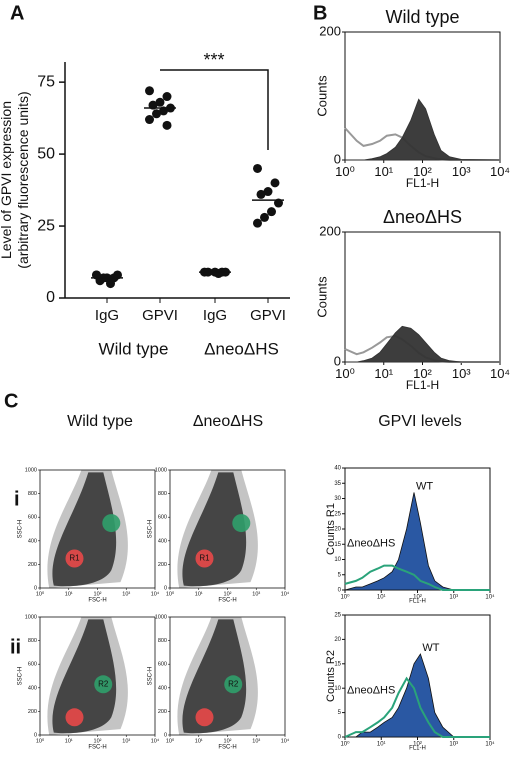 This screenshot has height=763, width=520. What do you see at coordinates (7, 180) in the screenshot?
I see `y-axis-label-line: Level of GPVI expression` at bounding box center [7, 180].